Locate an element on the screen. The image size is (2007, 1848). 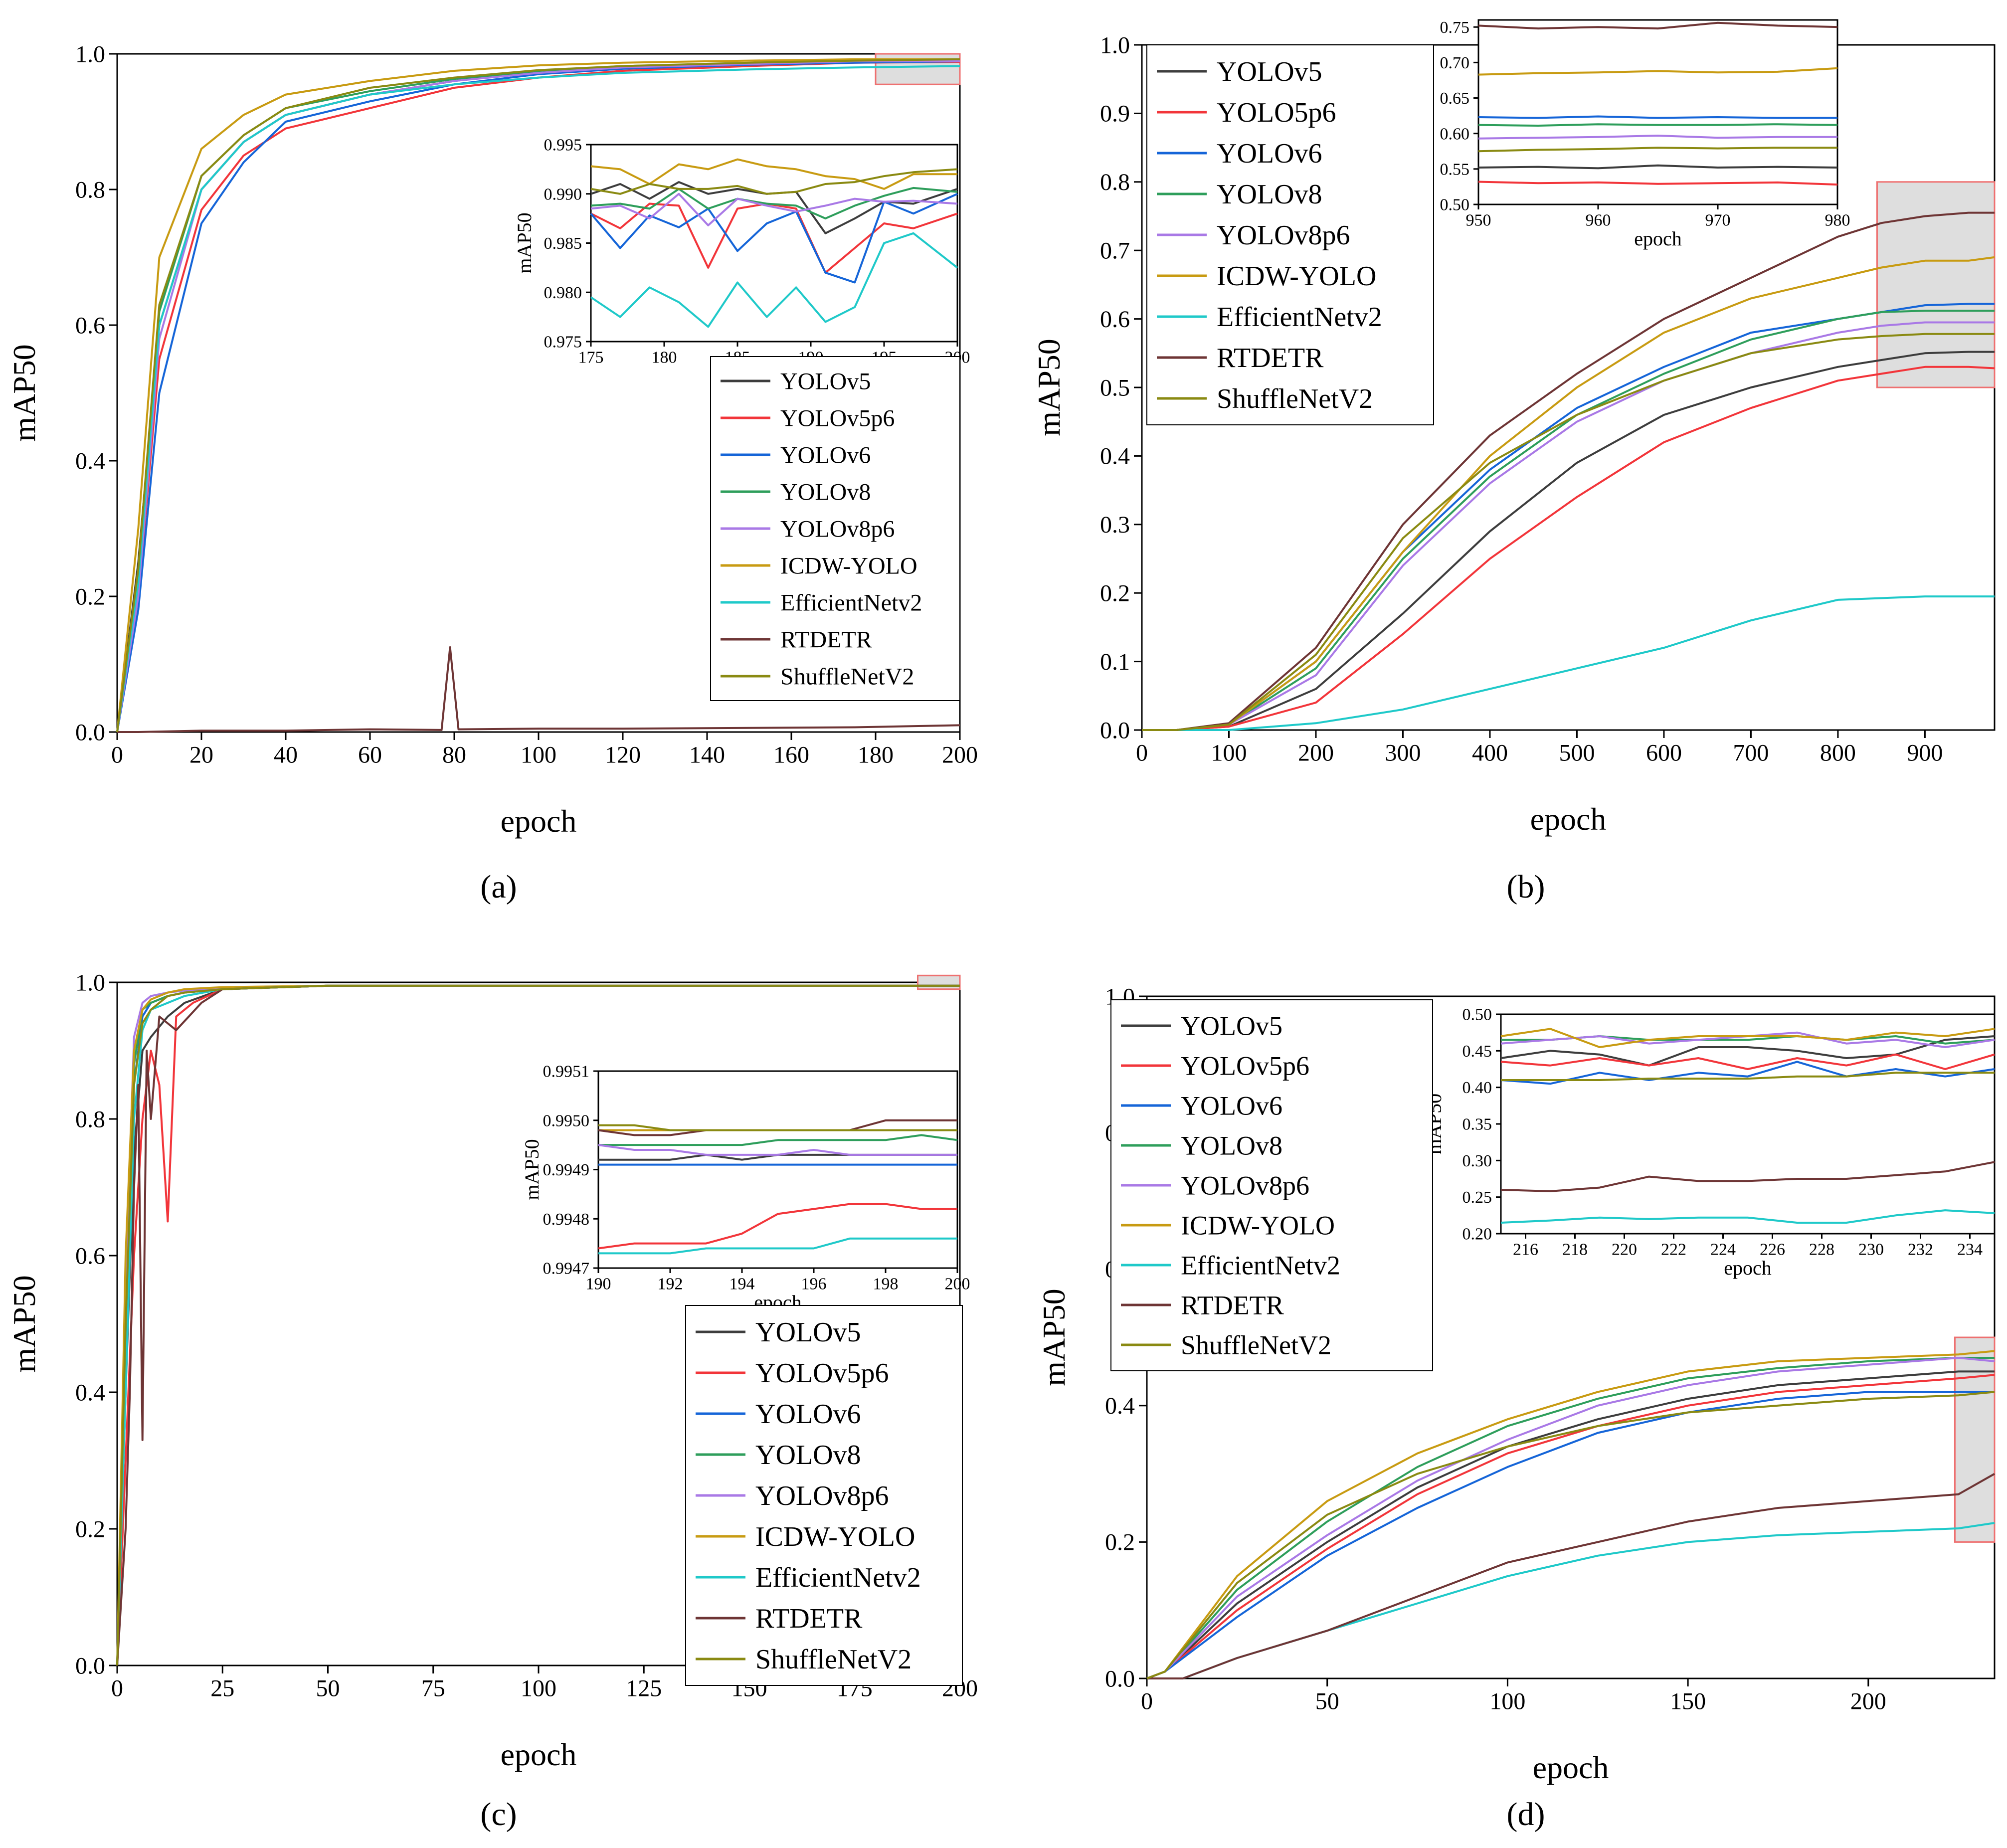
panel-d-inset-ytick-label: 0.25 is located at coordinates (1477, 1197).